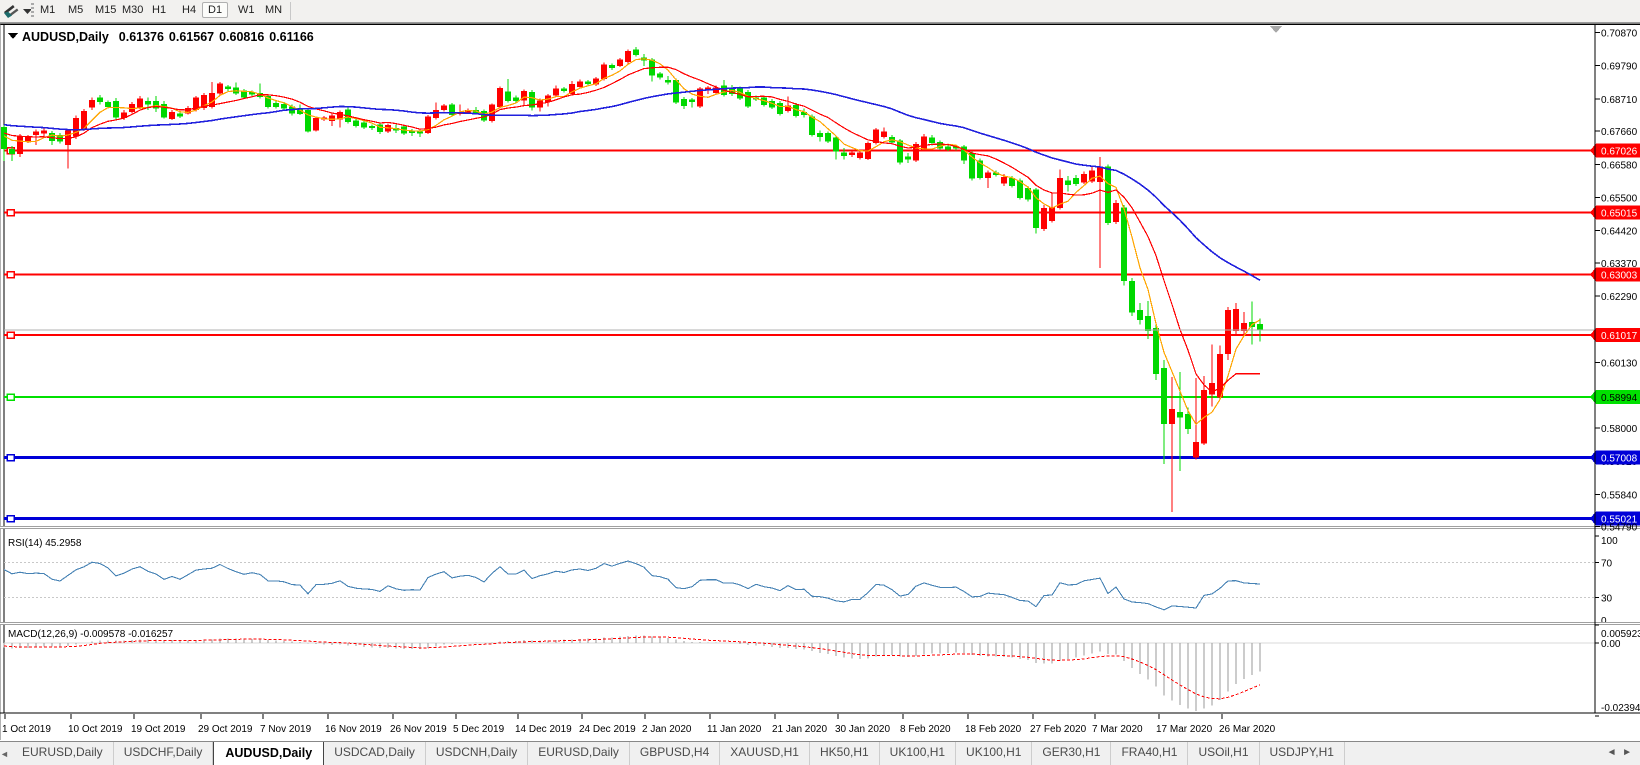  Describe the element at coordinates (1620, 708) in the screenshot. I see `svg-text: -0.023944` at that location.